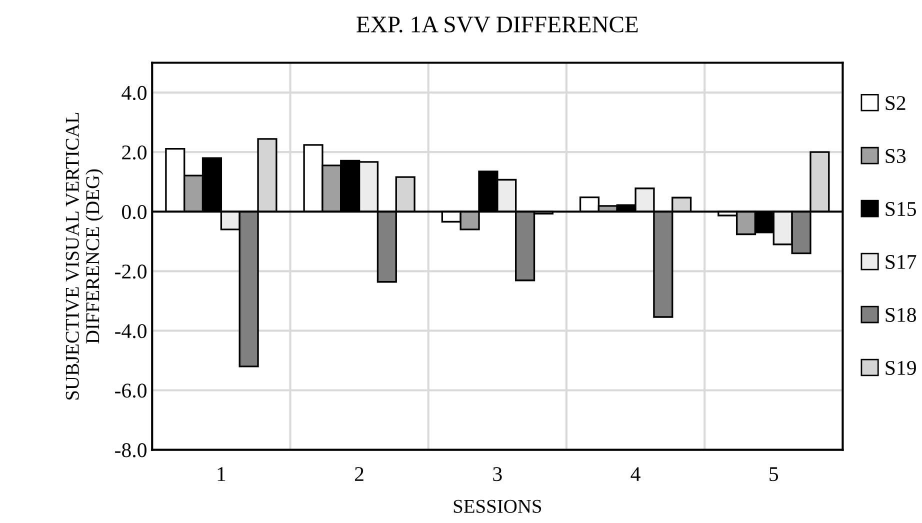 This screenshot has width=922, height=523. What do you see at coordinates (774, 474) in the screenshot?
I see `x-tick-label: 5` at bounding box center [774, 474].